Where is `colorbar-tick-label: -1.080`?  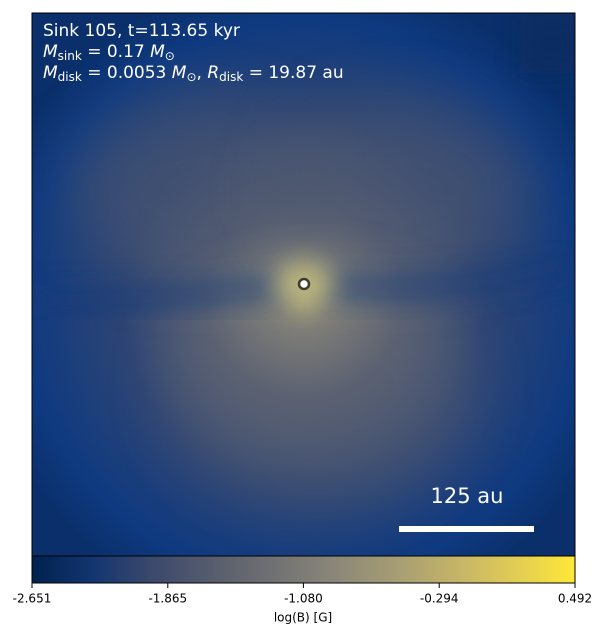
colorbar-tick-label: -1.080 is located at coordinates (303, 599).